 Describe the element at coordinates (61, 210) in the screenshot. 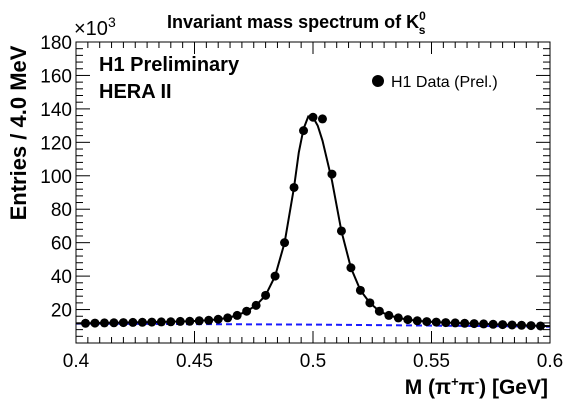

I see `y-tick-label: 80` at that location.